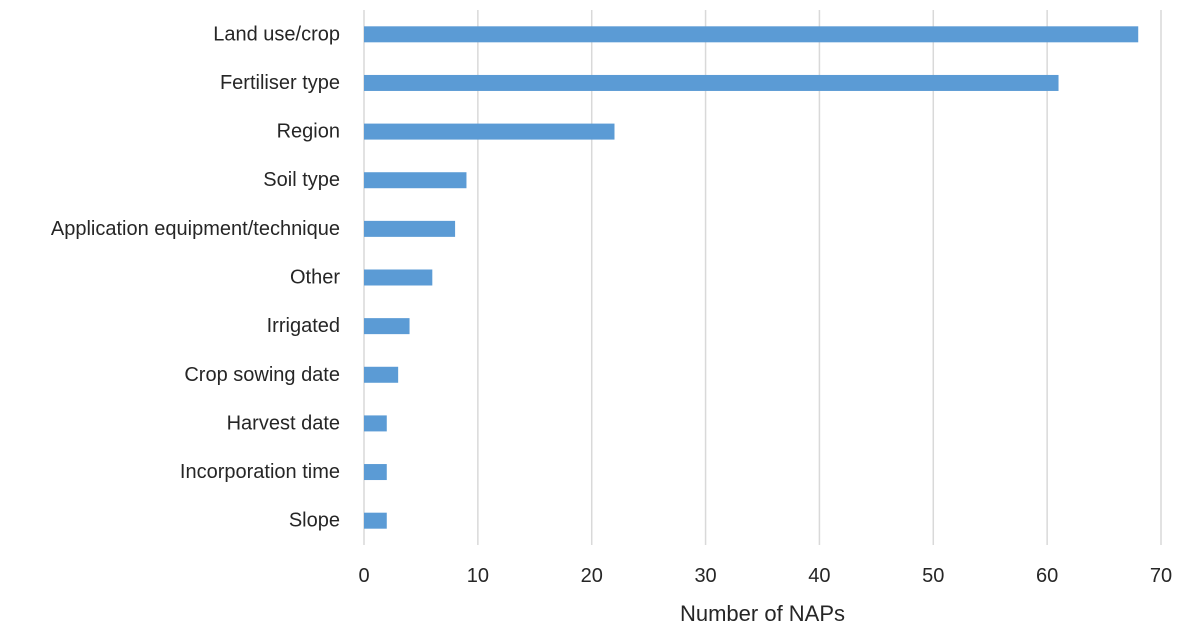  I want to click on category-label-6: Irrigated, so click(303, 326).